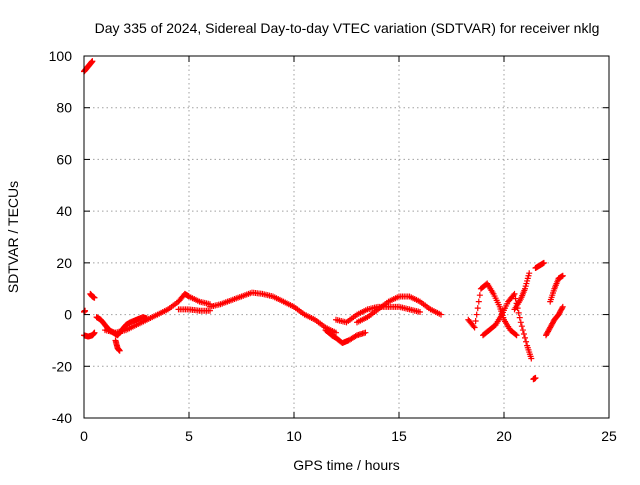 This screenshot has height=485, width=640. What do you see at coordinates (399, 436) in the screenshot?
I see `x-tick-label: 15` at bounding box center [399, 436].